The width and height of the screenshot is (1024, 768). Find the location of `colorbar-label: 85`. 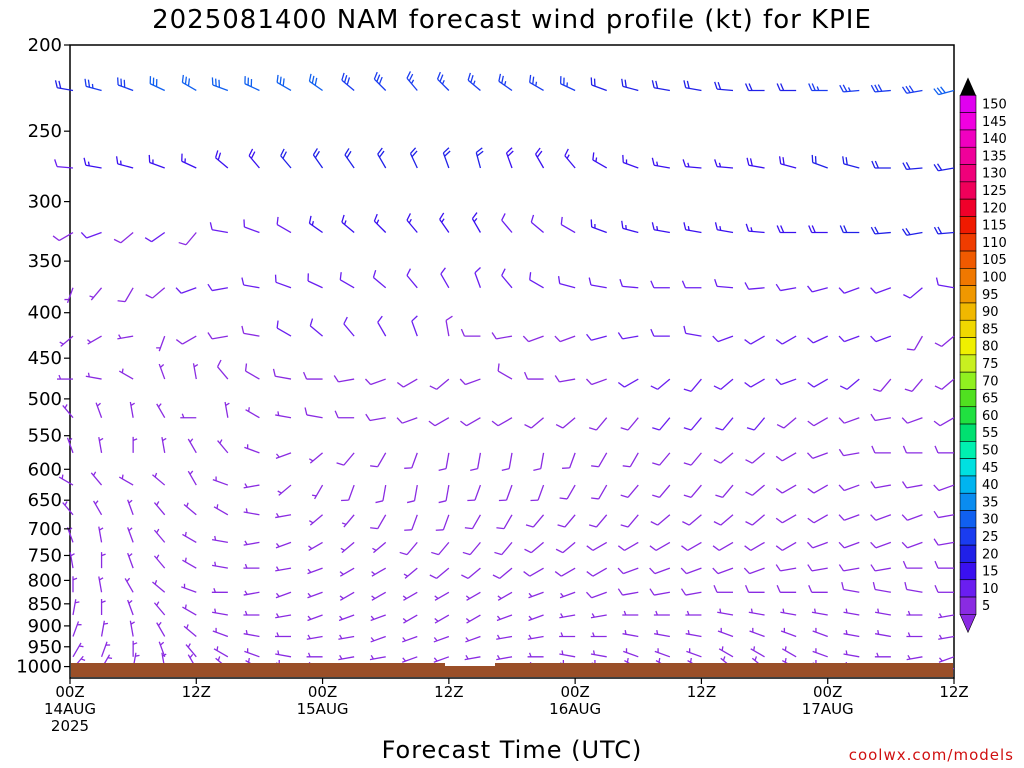

colorbar-label: 85 is located at coordinates (990, 329).